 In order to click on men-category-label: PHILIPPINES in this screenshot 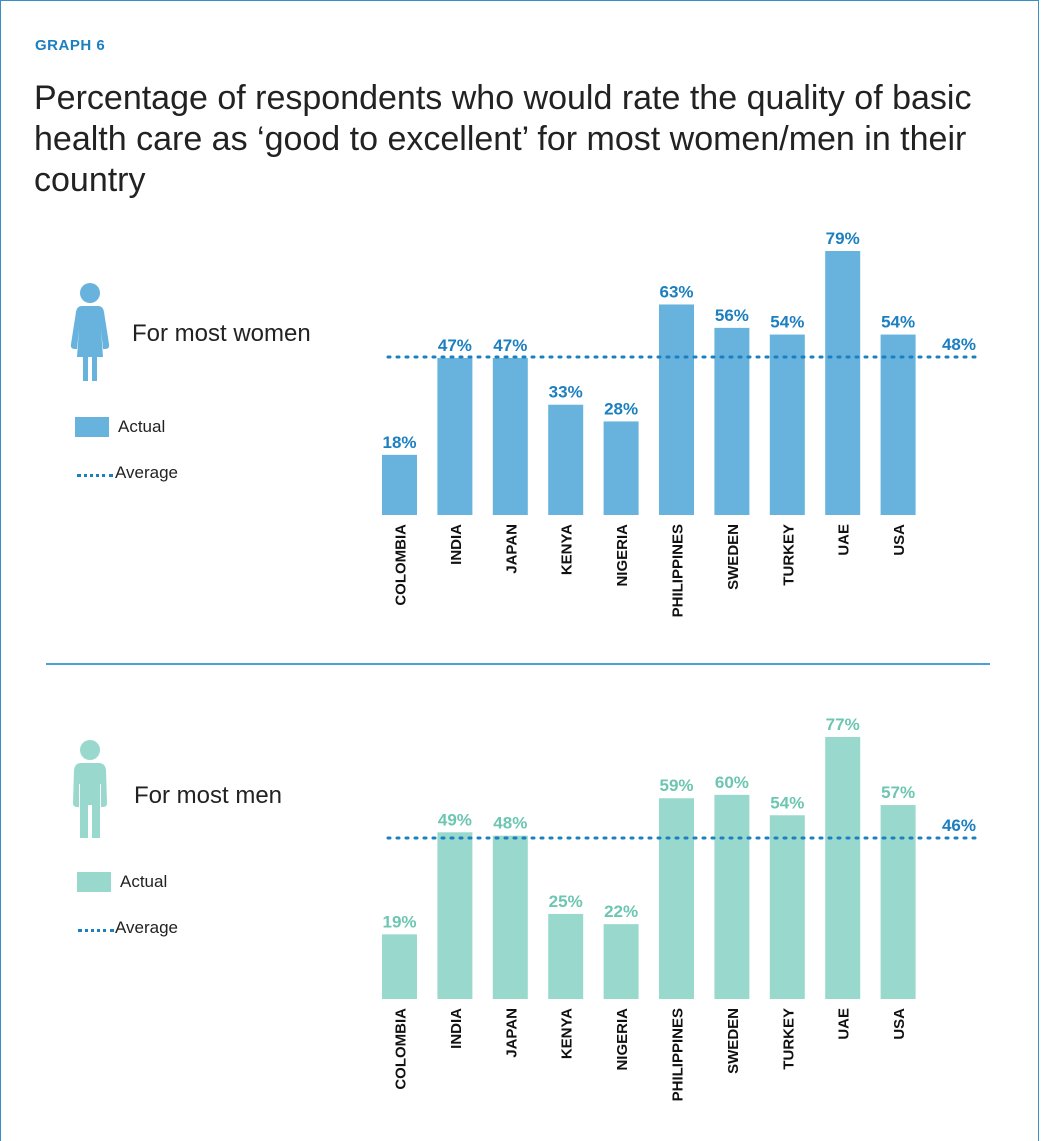, I will do `click(678, 1054)`.